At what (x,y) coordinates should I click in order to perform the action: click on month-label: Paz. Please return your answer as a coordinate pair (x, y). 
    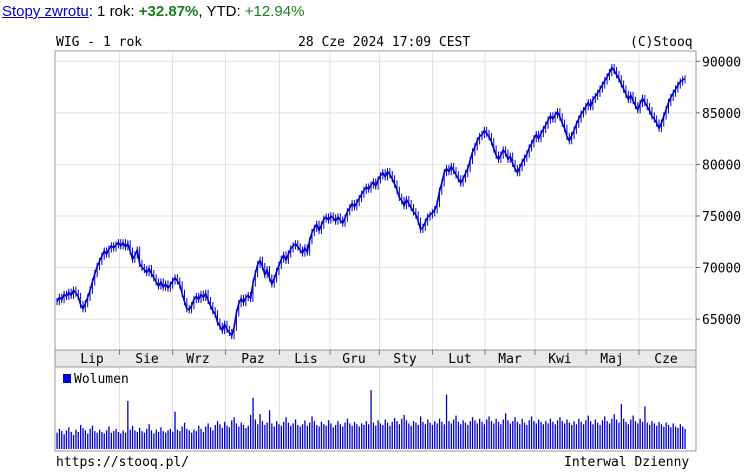
    Looking at the image, I should click on (252, 359).